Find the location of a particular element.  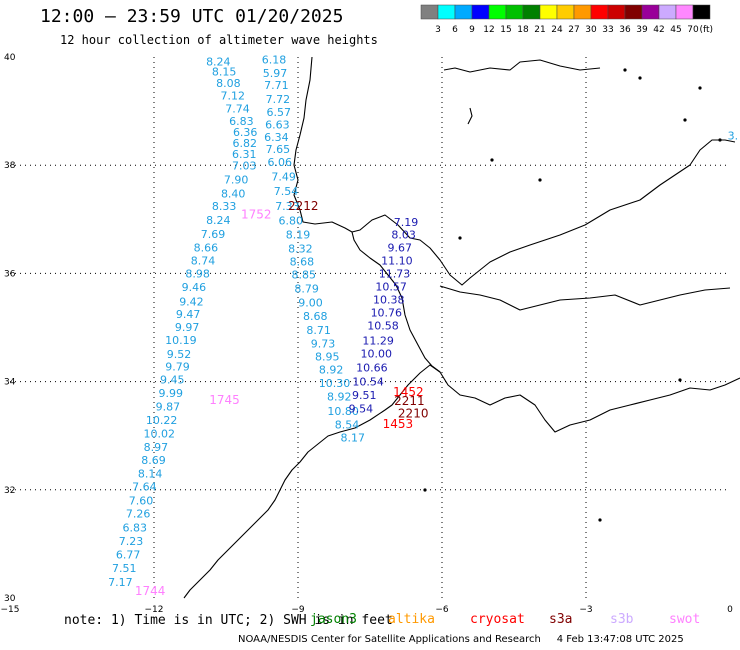

swh-value-label: 8.19 is located at coordinates (298, 234).